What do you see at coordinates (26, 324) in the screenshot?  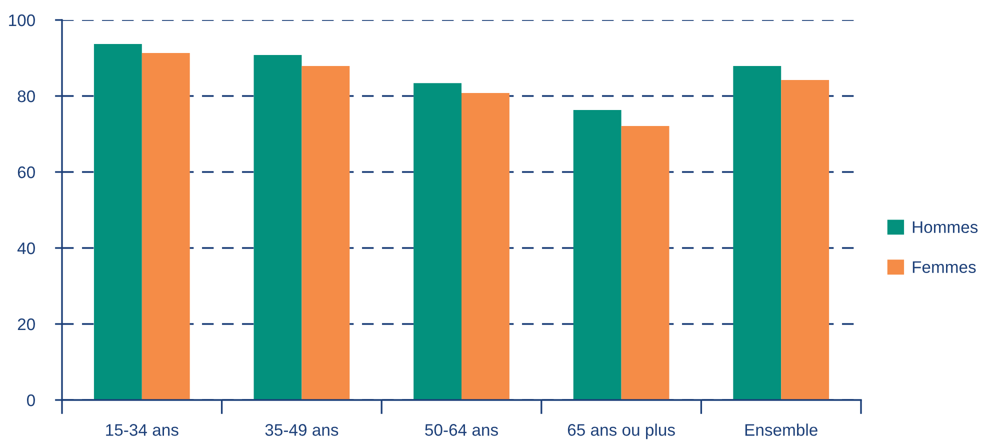 I see `y-tick-label: 20` at bounding box center [26, 324].